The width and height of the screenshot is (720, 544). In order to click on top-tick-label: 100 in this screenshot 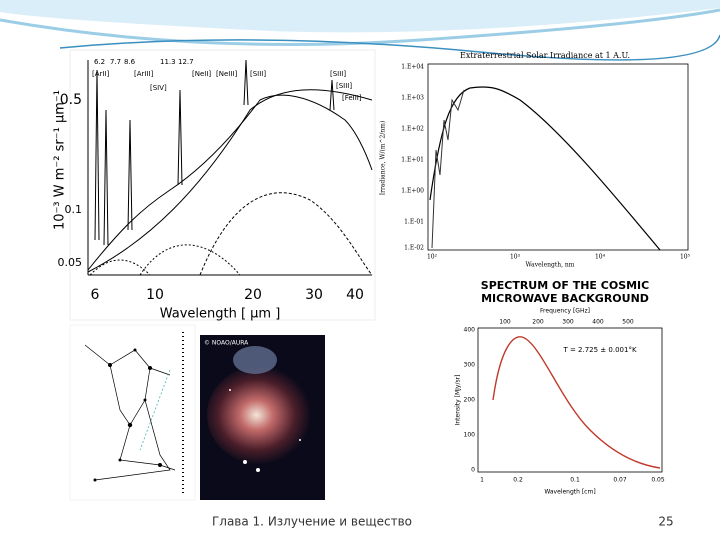, I will do `click(505, 322)`.